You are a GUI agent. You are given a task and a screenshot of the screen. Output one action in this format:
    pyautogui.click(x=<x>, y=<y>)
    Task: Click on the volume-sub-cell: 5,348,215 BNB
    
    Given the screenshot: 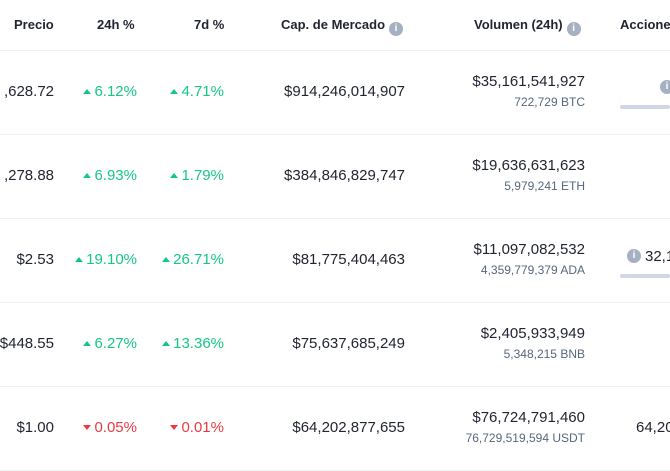 What is the action you would take?
    pyautogui.click(x=544, y=354)
    